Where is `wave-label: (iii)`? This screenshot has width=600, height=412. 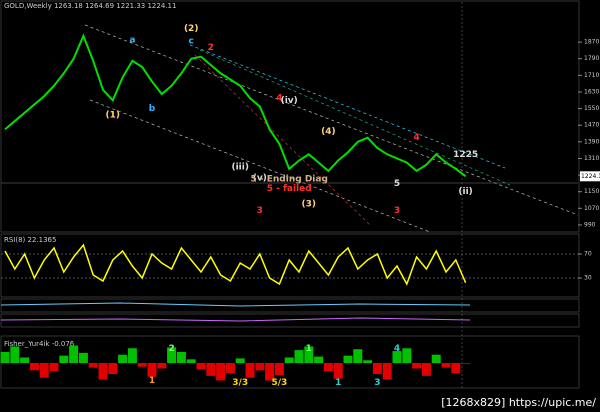
wave-label: (iii) is located at coordinates (239, 167).